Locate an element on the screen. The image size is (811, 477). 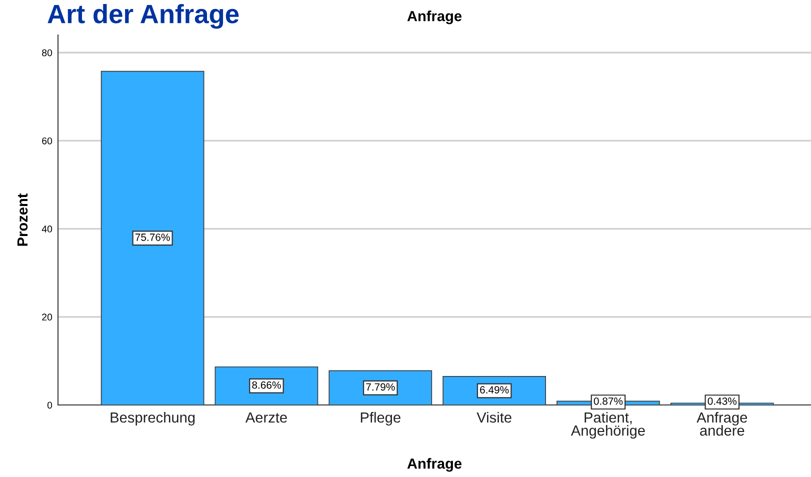
x-tick-label: Aerzte is located at coordinates (266, 417).